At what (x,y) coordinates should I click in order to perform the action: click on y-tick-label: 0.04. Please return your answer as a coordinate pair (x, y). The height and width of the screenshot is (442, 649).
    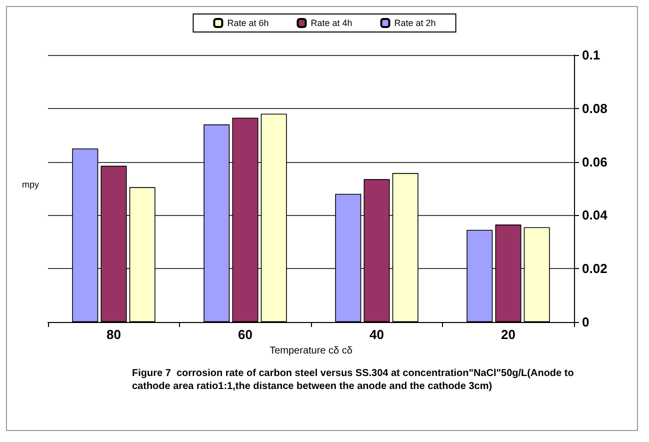
    Looking at the image, I should click on (595, 215).